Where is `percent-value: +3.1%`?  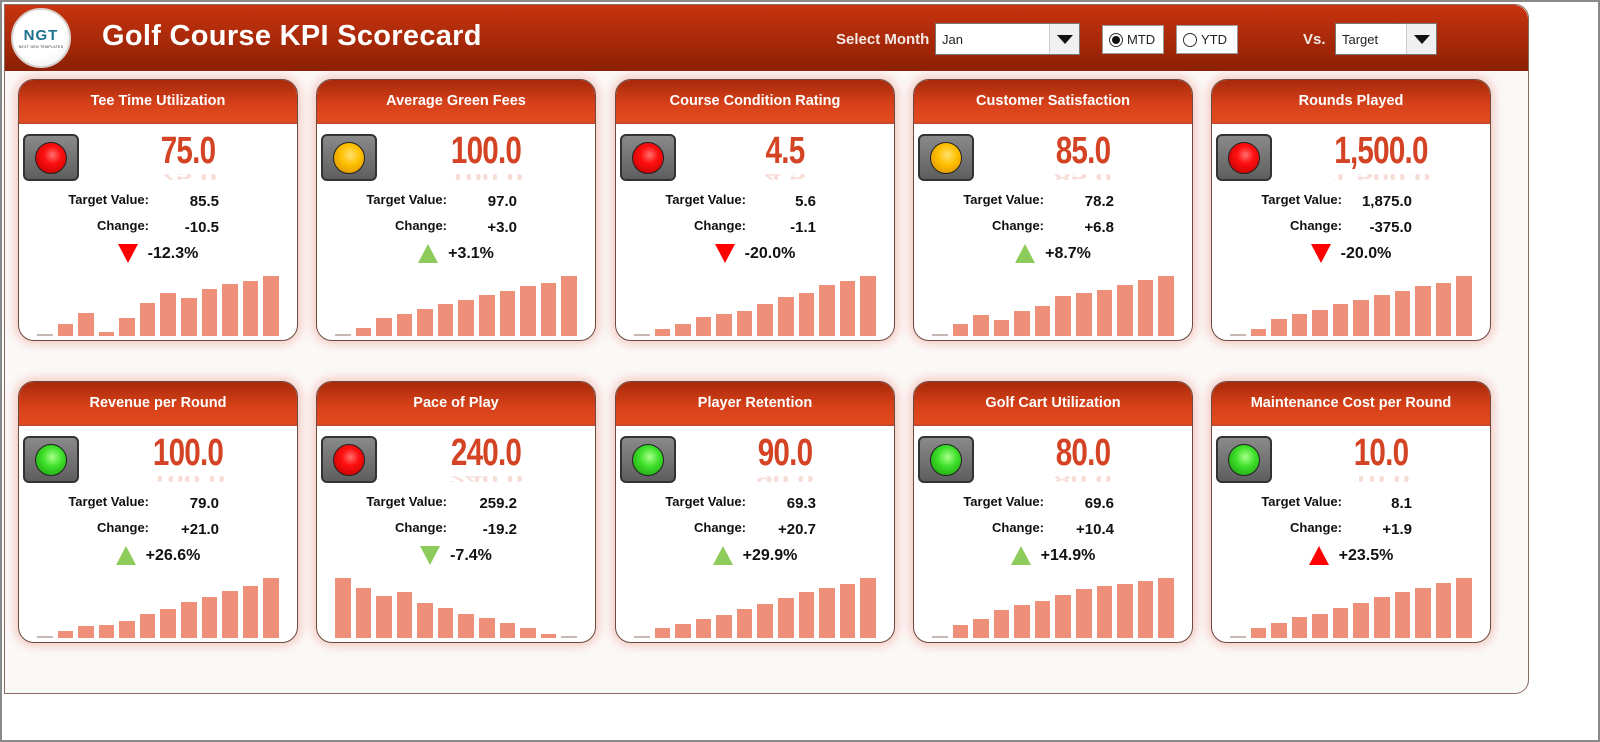 percent-value: +3.1% is located at coordinates (471, 253).